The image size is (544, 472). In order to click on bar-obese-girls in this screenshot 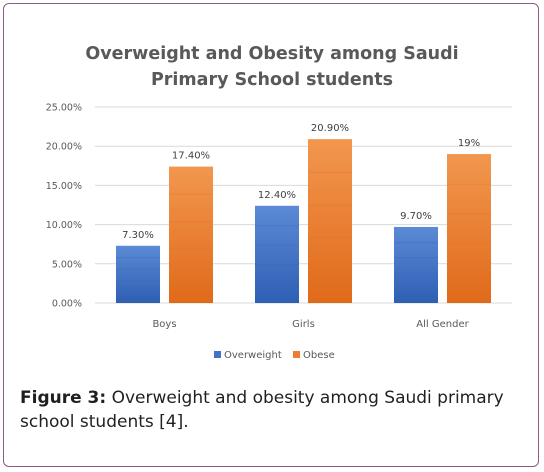, I will do `click(330, 221)`.